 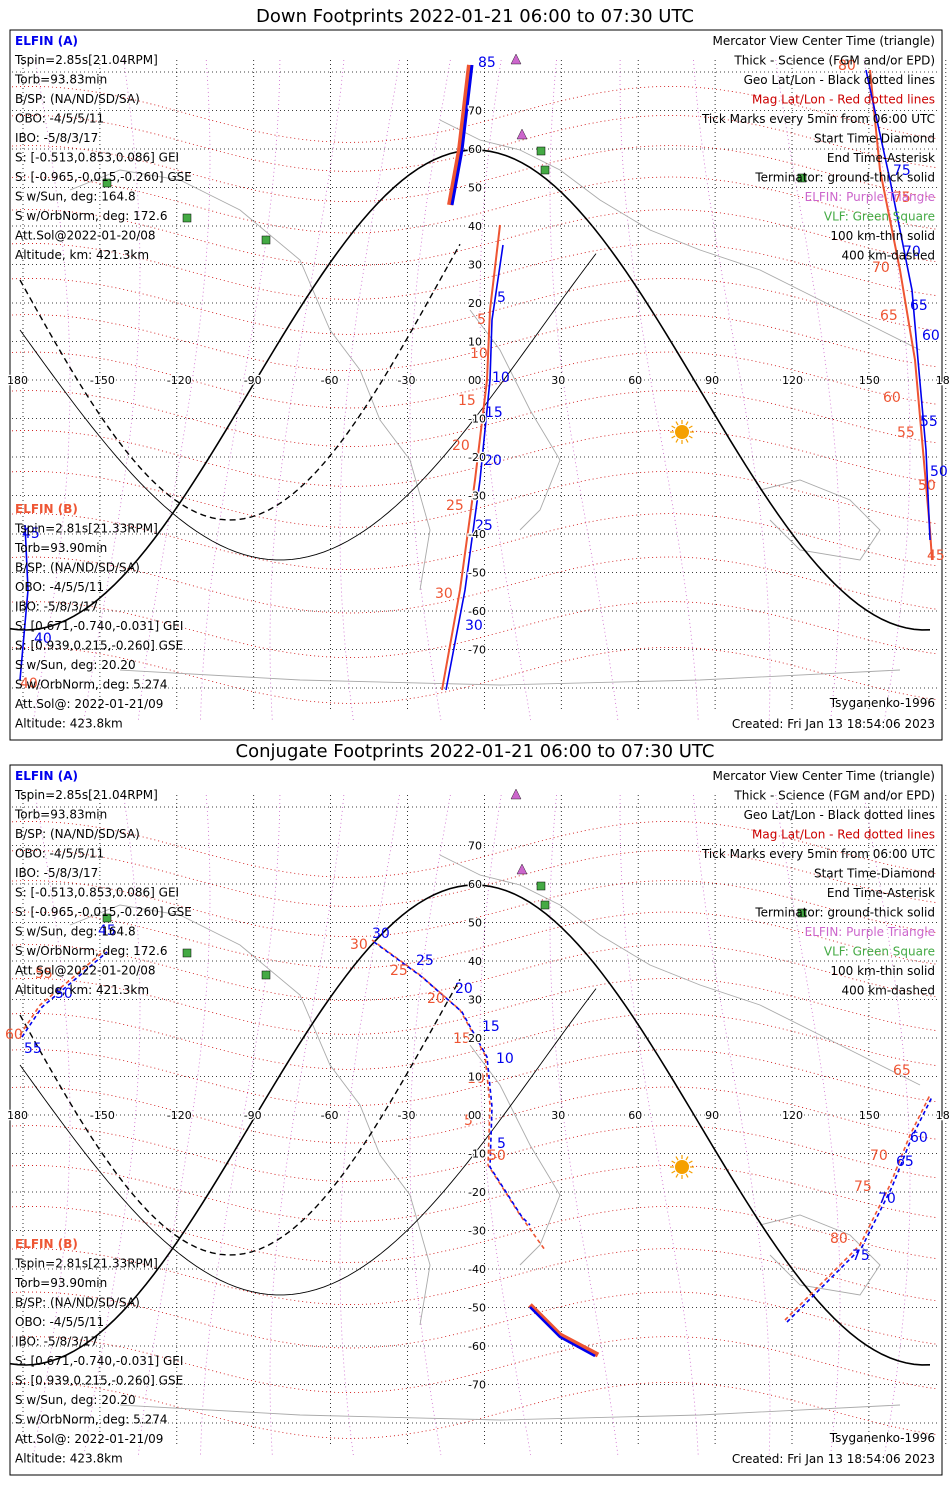 I want to click on track-a-tick-label: 40, so click(x=43, y=639).